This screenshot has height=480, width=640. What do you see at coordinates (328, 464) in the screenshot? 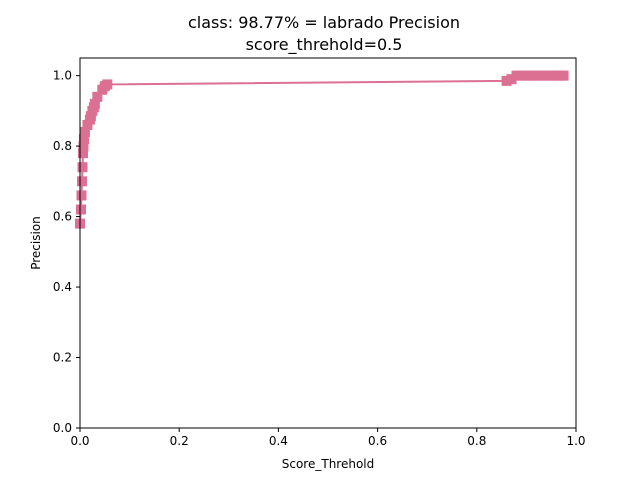
I see `x-axis-label: Score_Threhold` at bounding box center [328, 464].